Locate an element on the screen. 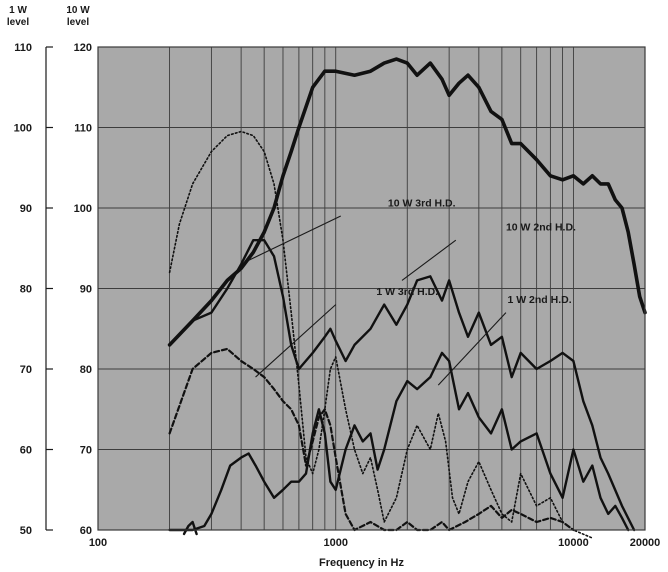  axis-header-10w: 10 W is located at coordinates (78, 10).